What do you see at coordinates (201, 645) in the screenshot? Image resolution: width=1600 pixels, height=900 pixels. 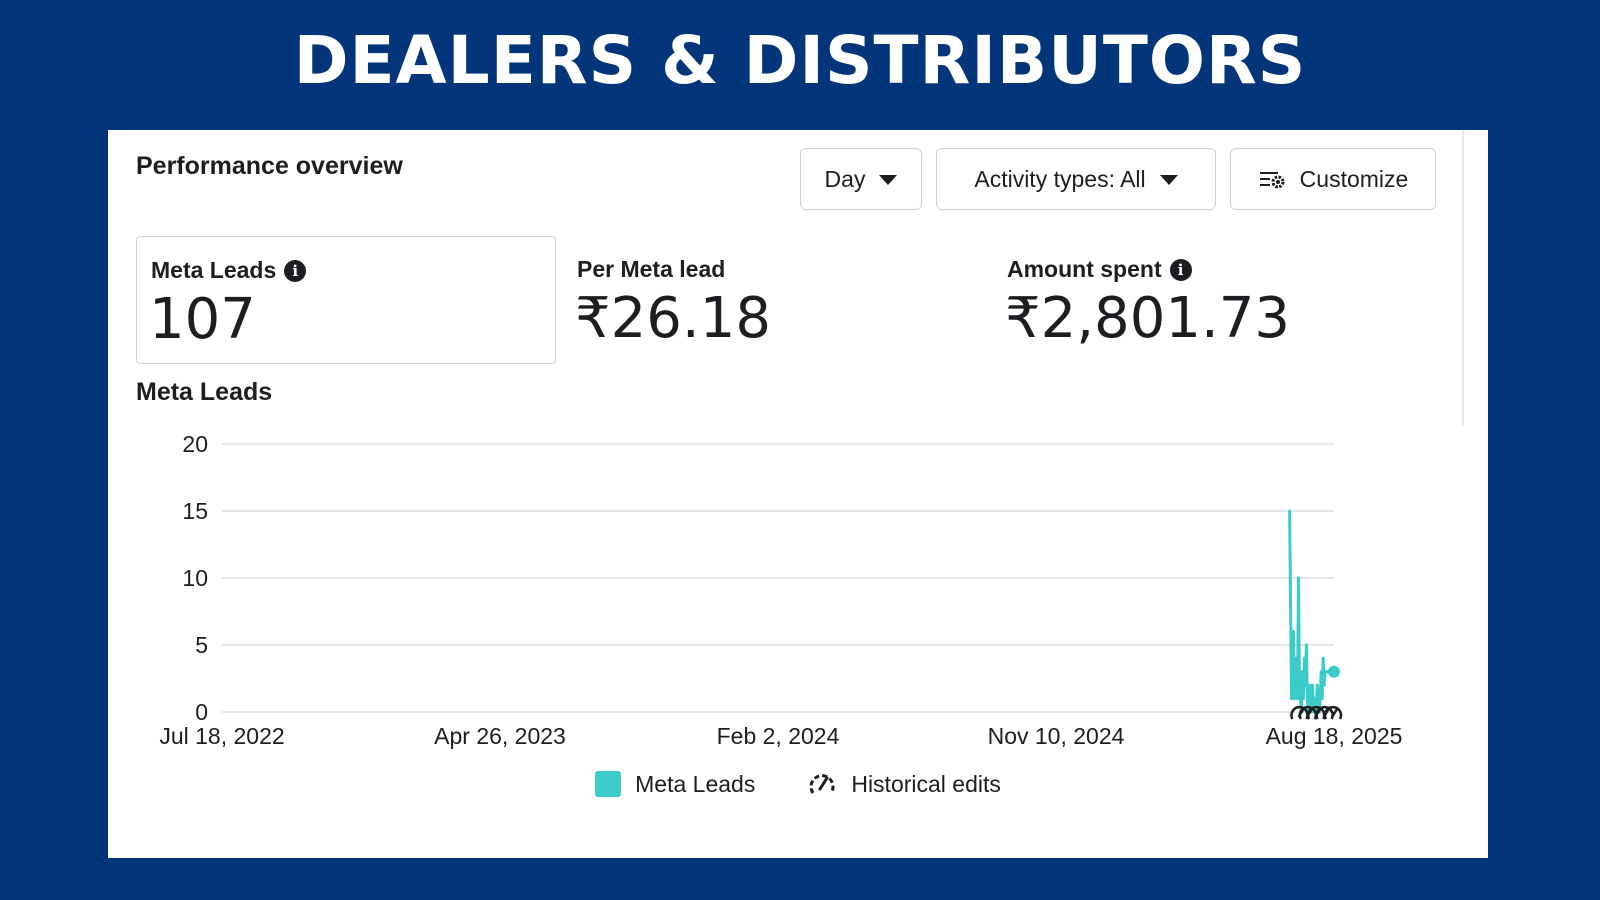 I see `y-tick-label: 5` at bounding box center [201, 645].